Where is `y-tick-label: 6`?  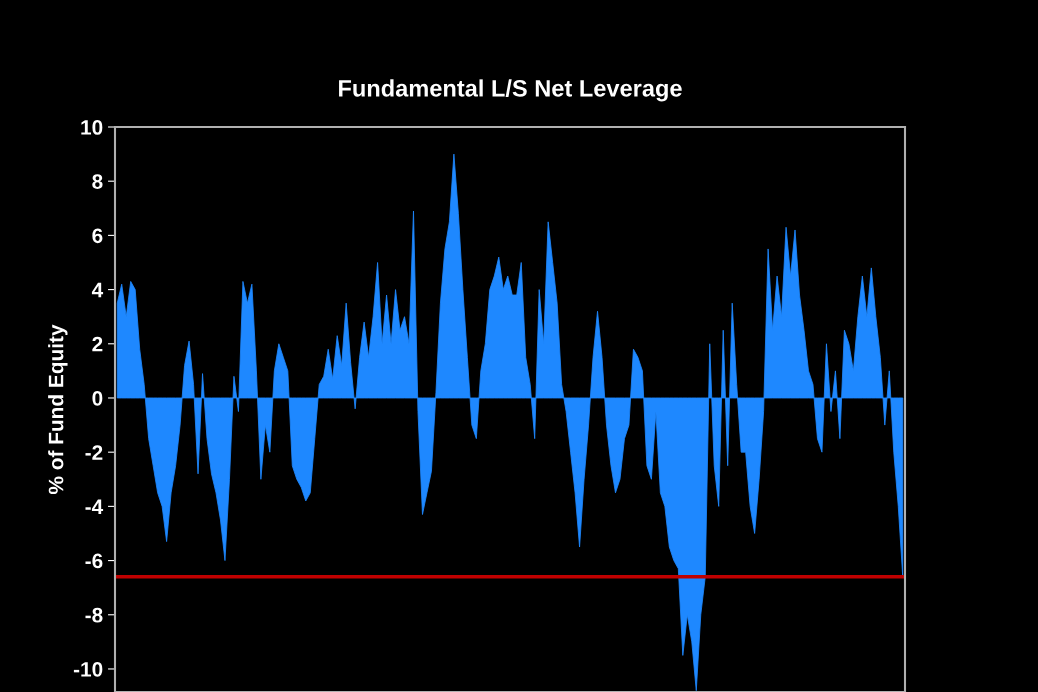
y-tick-label: 6 is located at coordinates (97, 236).